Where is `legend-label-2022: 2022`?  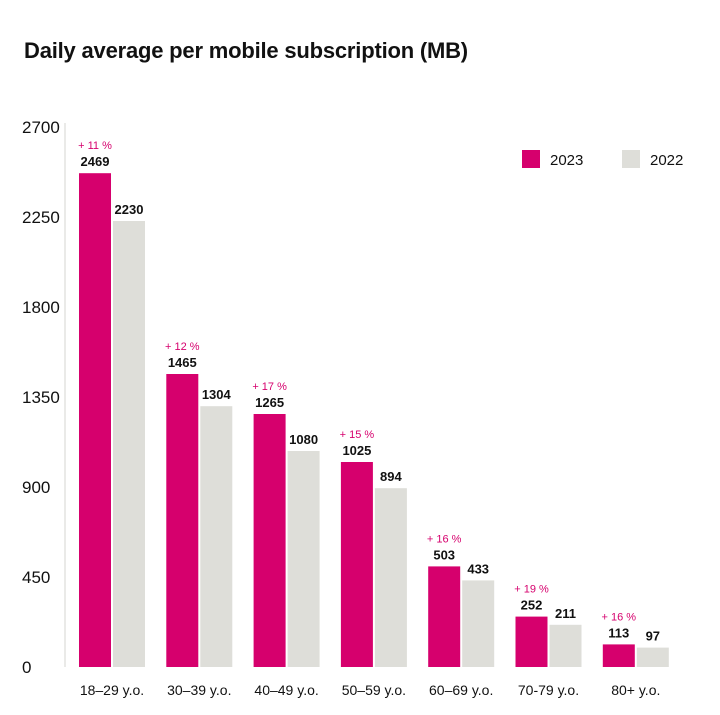 legend-label-2022: 2022 is located at coordinates (666, 160).